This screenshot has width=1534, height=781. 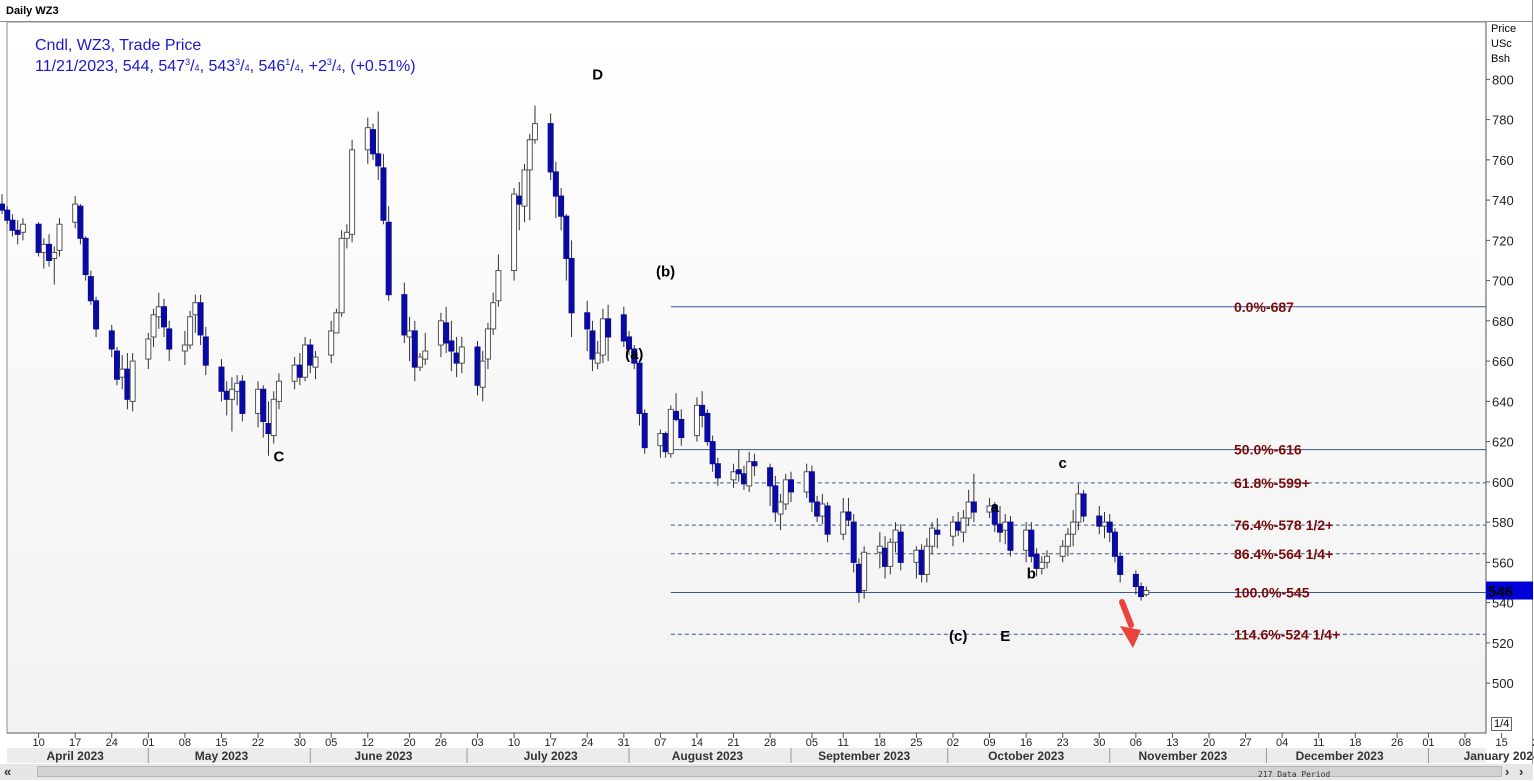 What do you see at coordinates (1503, 522) in the screenshot?
I see `y-tick-label: 580` at bounding box center [1503, 522].